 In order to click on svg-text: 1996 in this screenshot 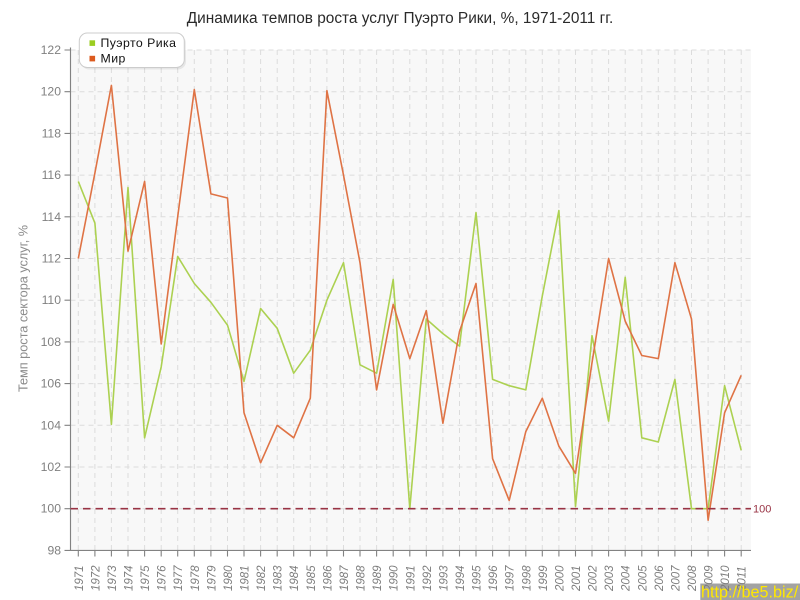, I will do `click(494, 578)`.